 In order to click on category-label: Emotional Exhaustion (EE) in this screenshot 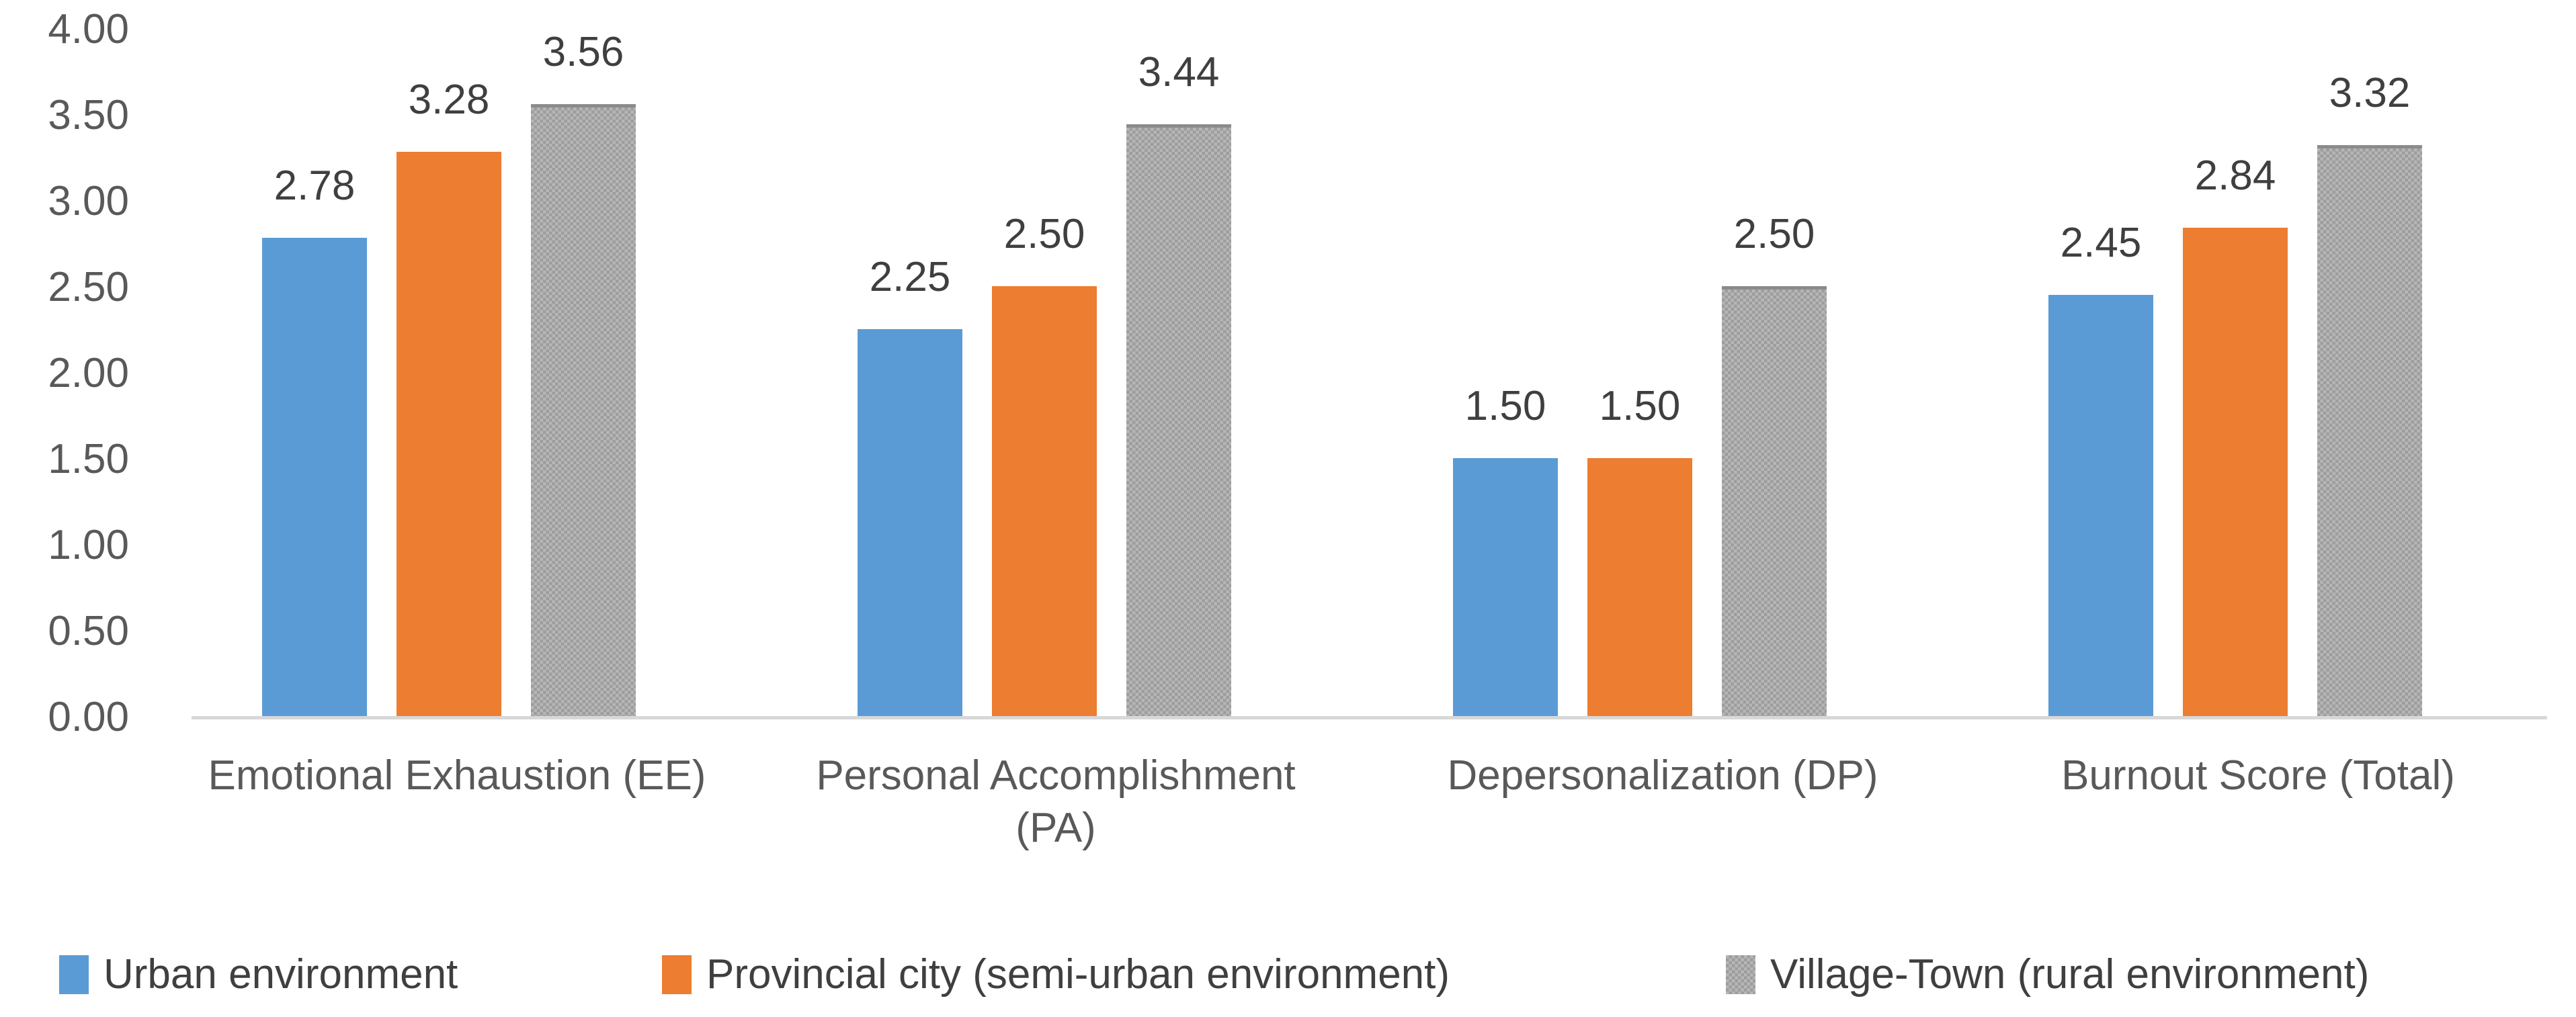, I will do `click(457, 775)`.